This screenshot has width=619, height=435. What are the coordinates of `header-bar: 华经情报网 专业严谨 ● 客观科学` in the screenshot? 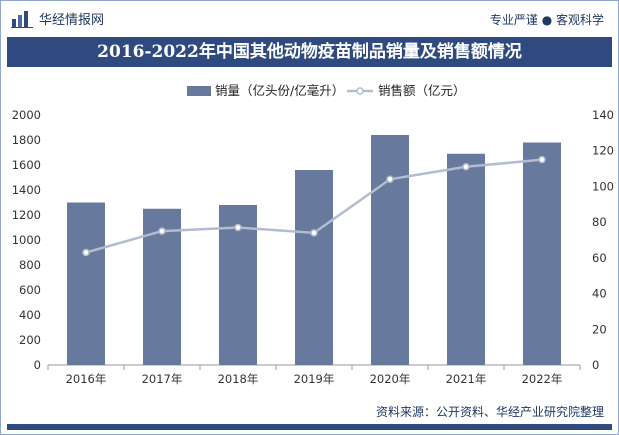 It's located at (309, 18).